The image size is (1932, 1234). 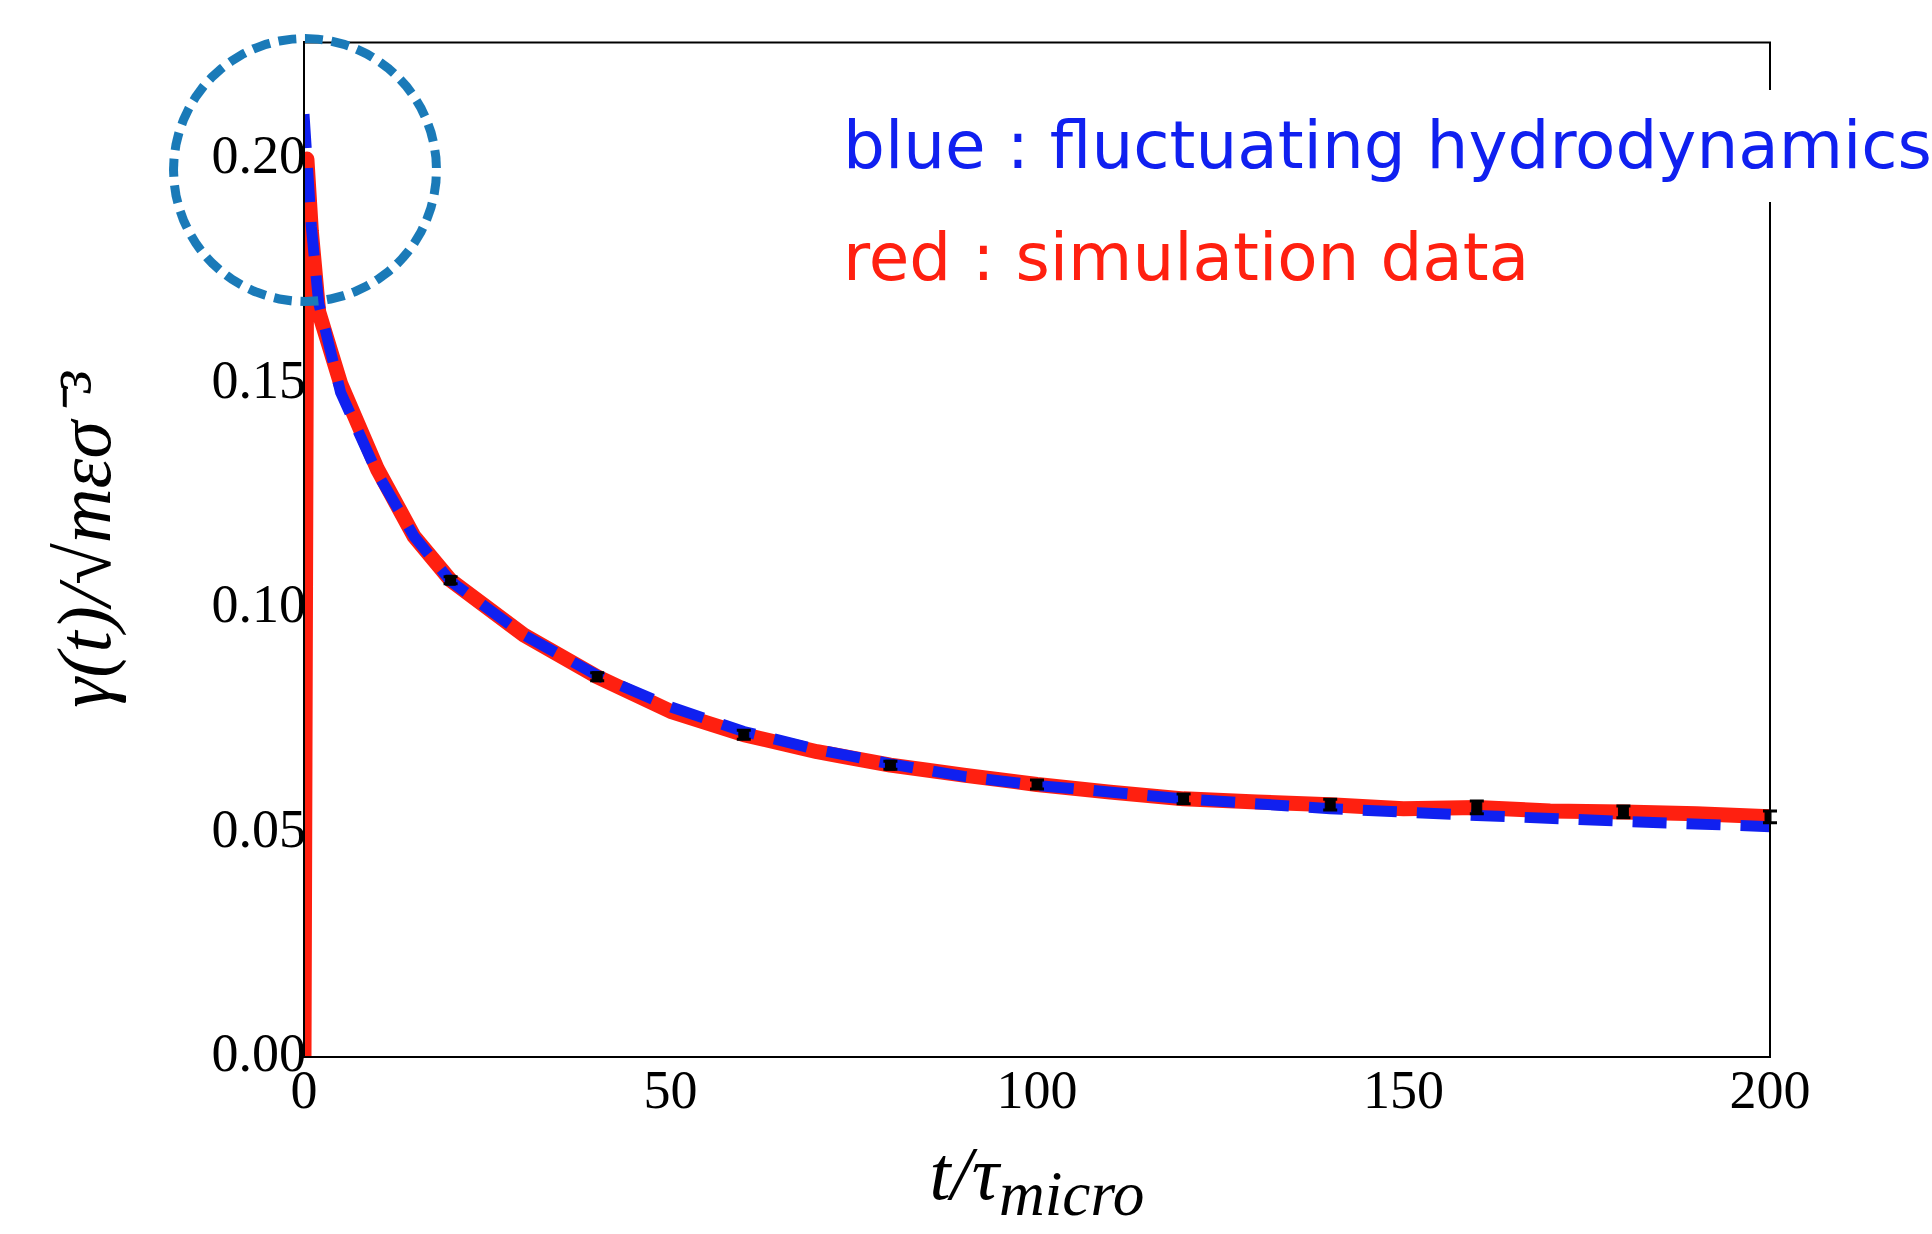 I want to click on x-tick-label: 200, so click(x=1770, y=1090).